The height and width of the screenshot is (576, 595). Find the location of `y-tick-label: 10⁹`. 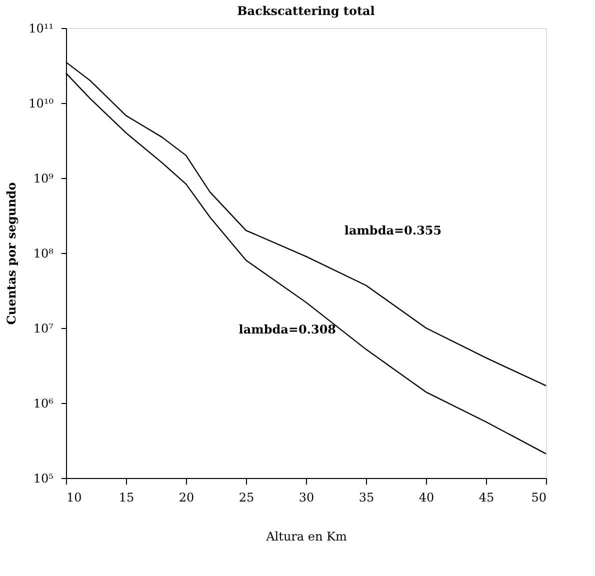

y-tick-label: 10⁹ is located at coordinates (43, 179).